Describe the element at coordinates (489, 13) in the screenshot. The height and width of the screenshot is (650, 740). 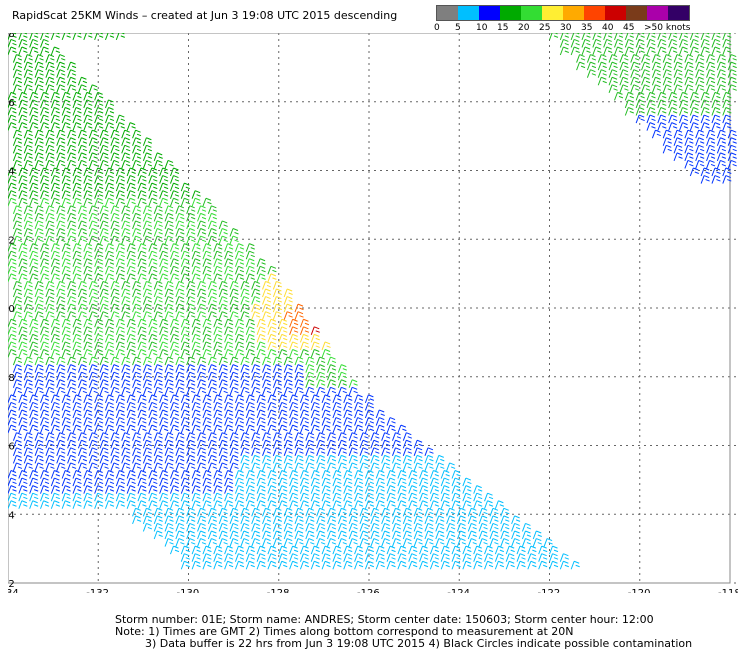
I see `legend-swatch` at that location.